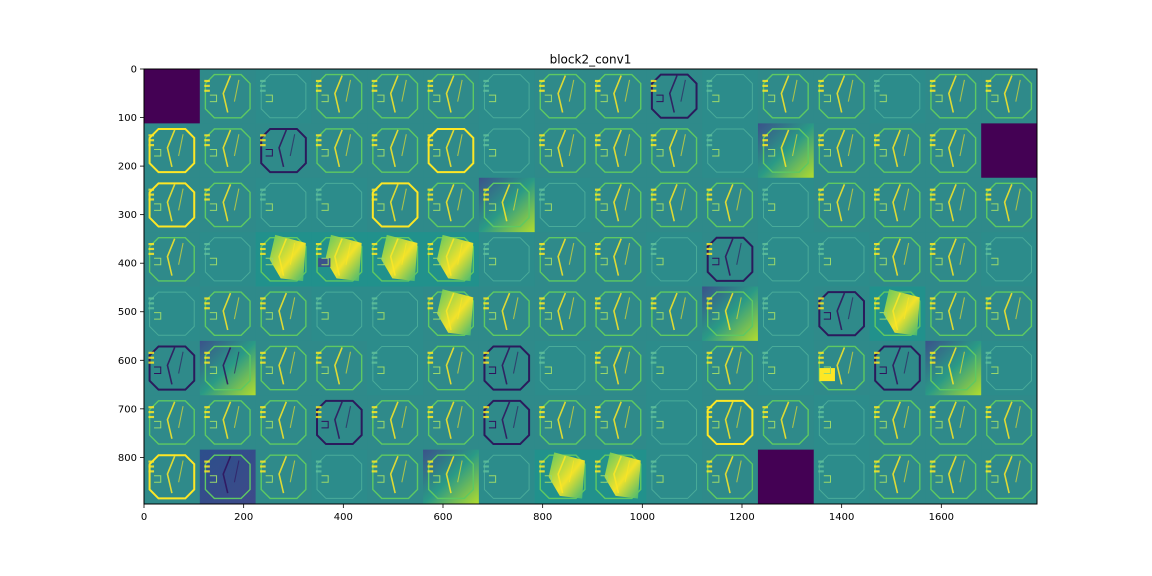 This screenshot has width=1152, height=576. I want to click on x-tick-label: 800, so click(542, 517).